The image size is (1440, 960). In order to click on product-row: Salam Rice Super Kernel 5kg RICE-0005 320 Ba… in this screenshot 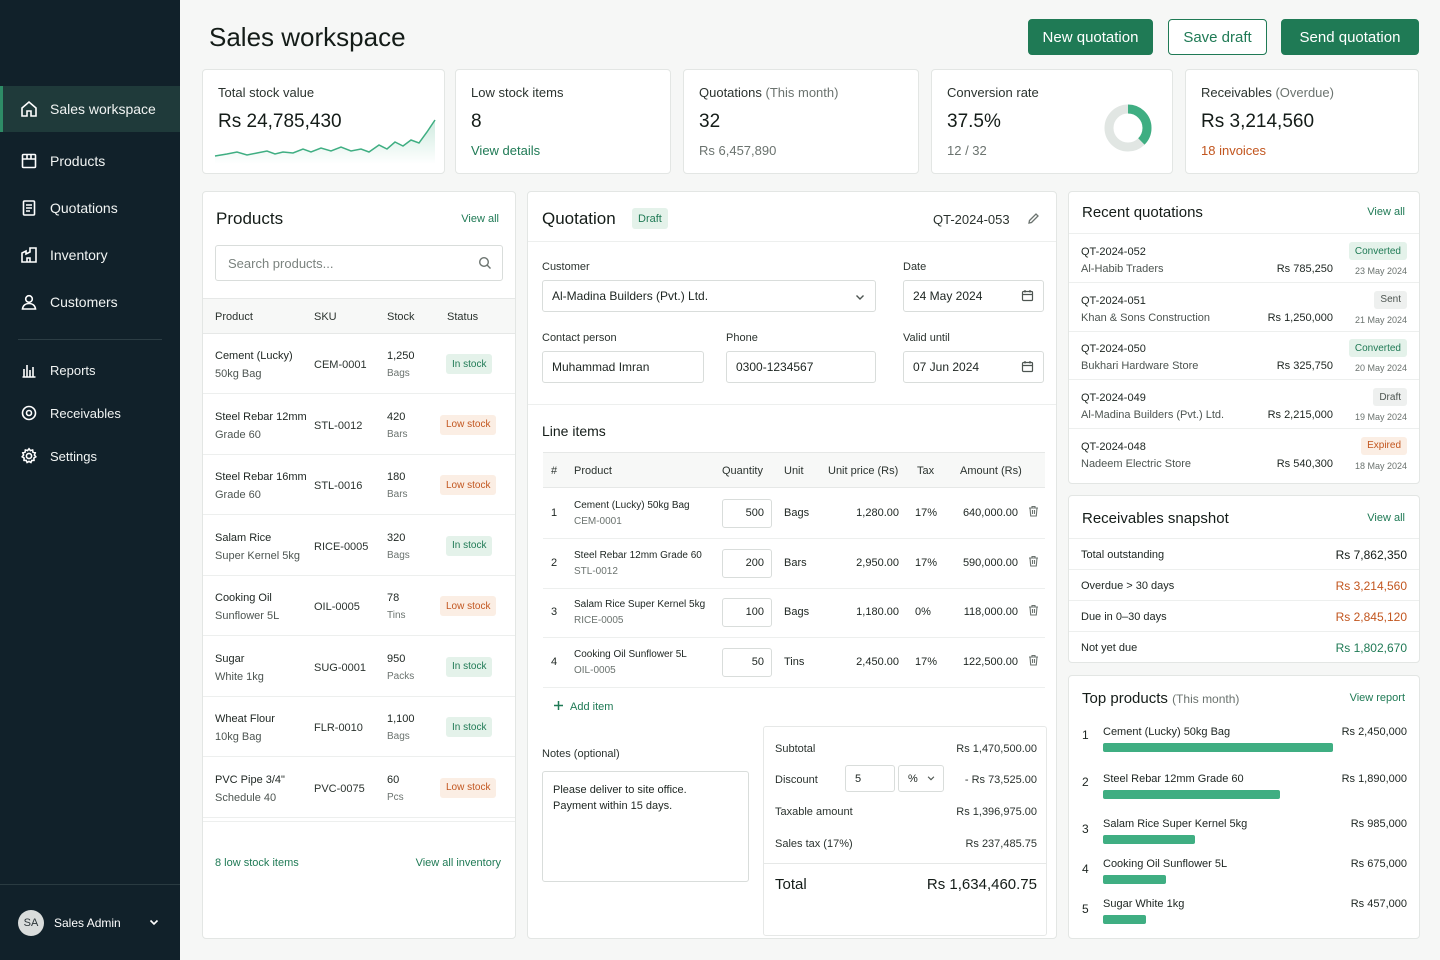, I will do `click(359, 546)`.